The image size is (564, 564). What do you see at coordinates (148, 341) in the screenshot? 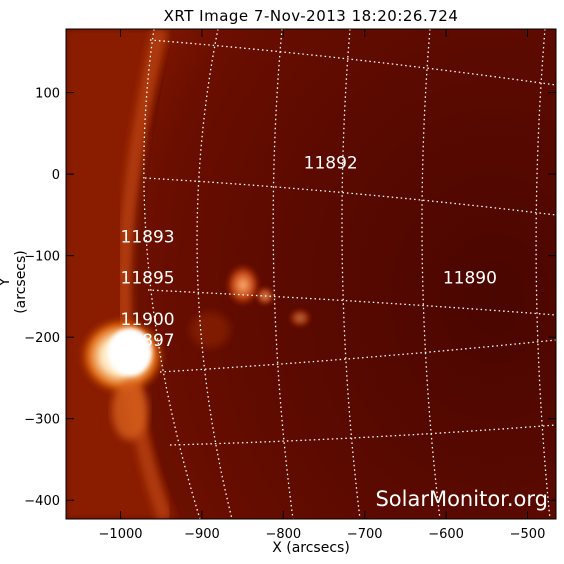
I see `active-region-label: 11897` at bounding box center [148, 341].